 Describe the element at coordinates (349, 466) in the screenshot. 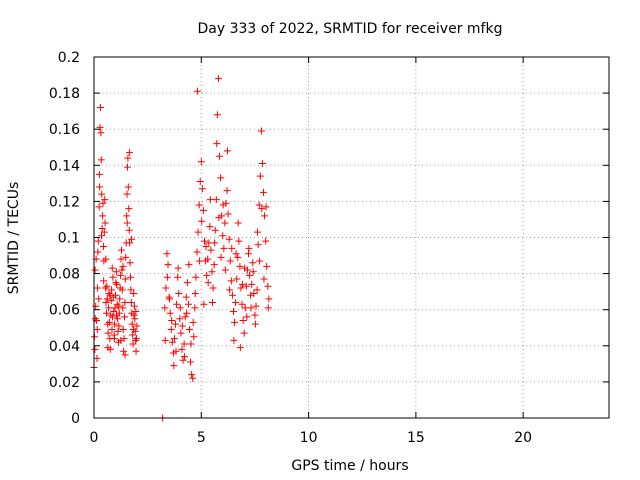

I see `x-axis-label: GPS time / hours` at that location.